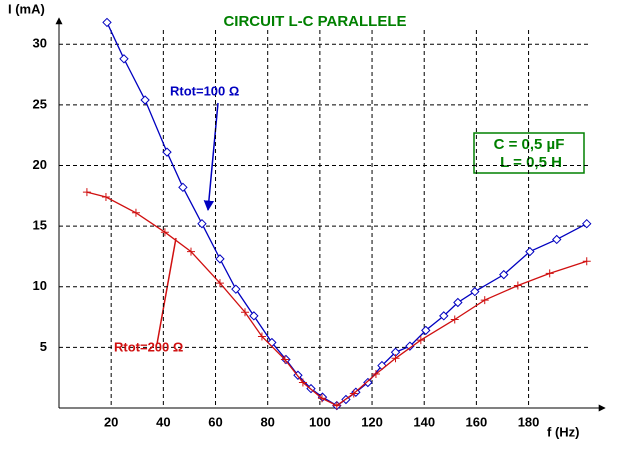 This screenshot has height=452, width=617. Describe the element at coordinates (314, 21) in the screenshot. I see `chart-title: CIRCUIT L-C PARALLELE` at that location.